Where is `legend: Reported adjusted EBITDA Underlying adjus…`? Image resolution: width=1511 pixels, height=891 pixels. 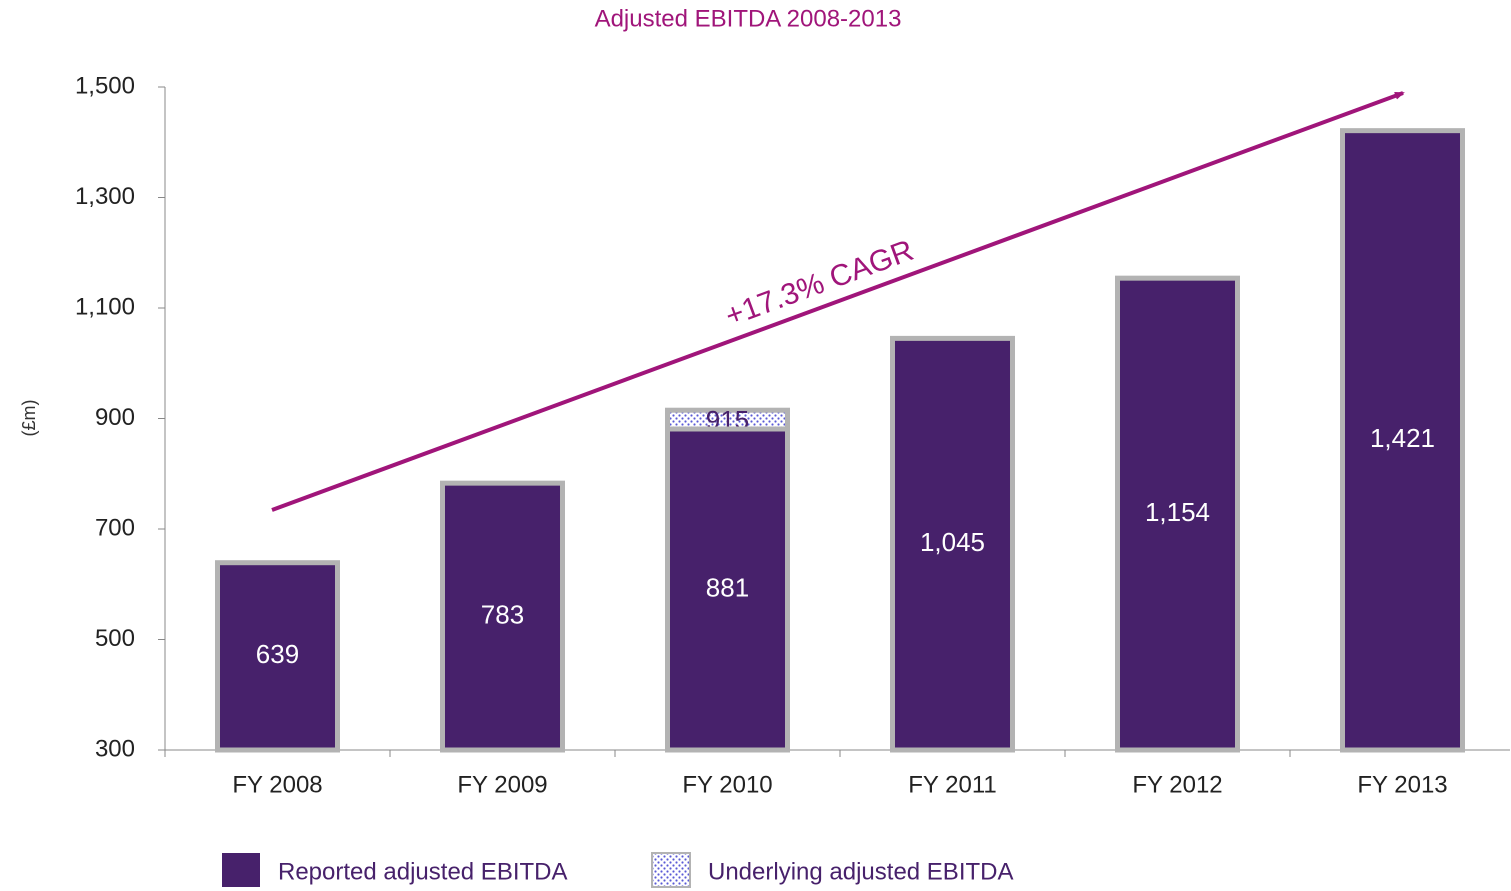 legend: Reported adjusted EBITDA Underlying adjus… is located at coordinates (617, 870).